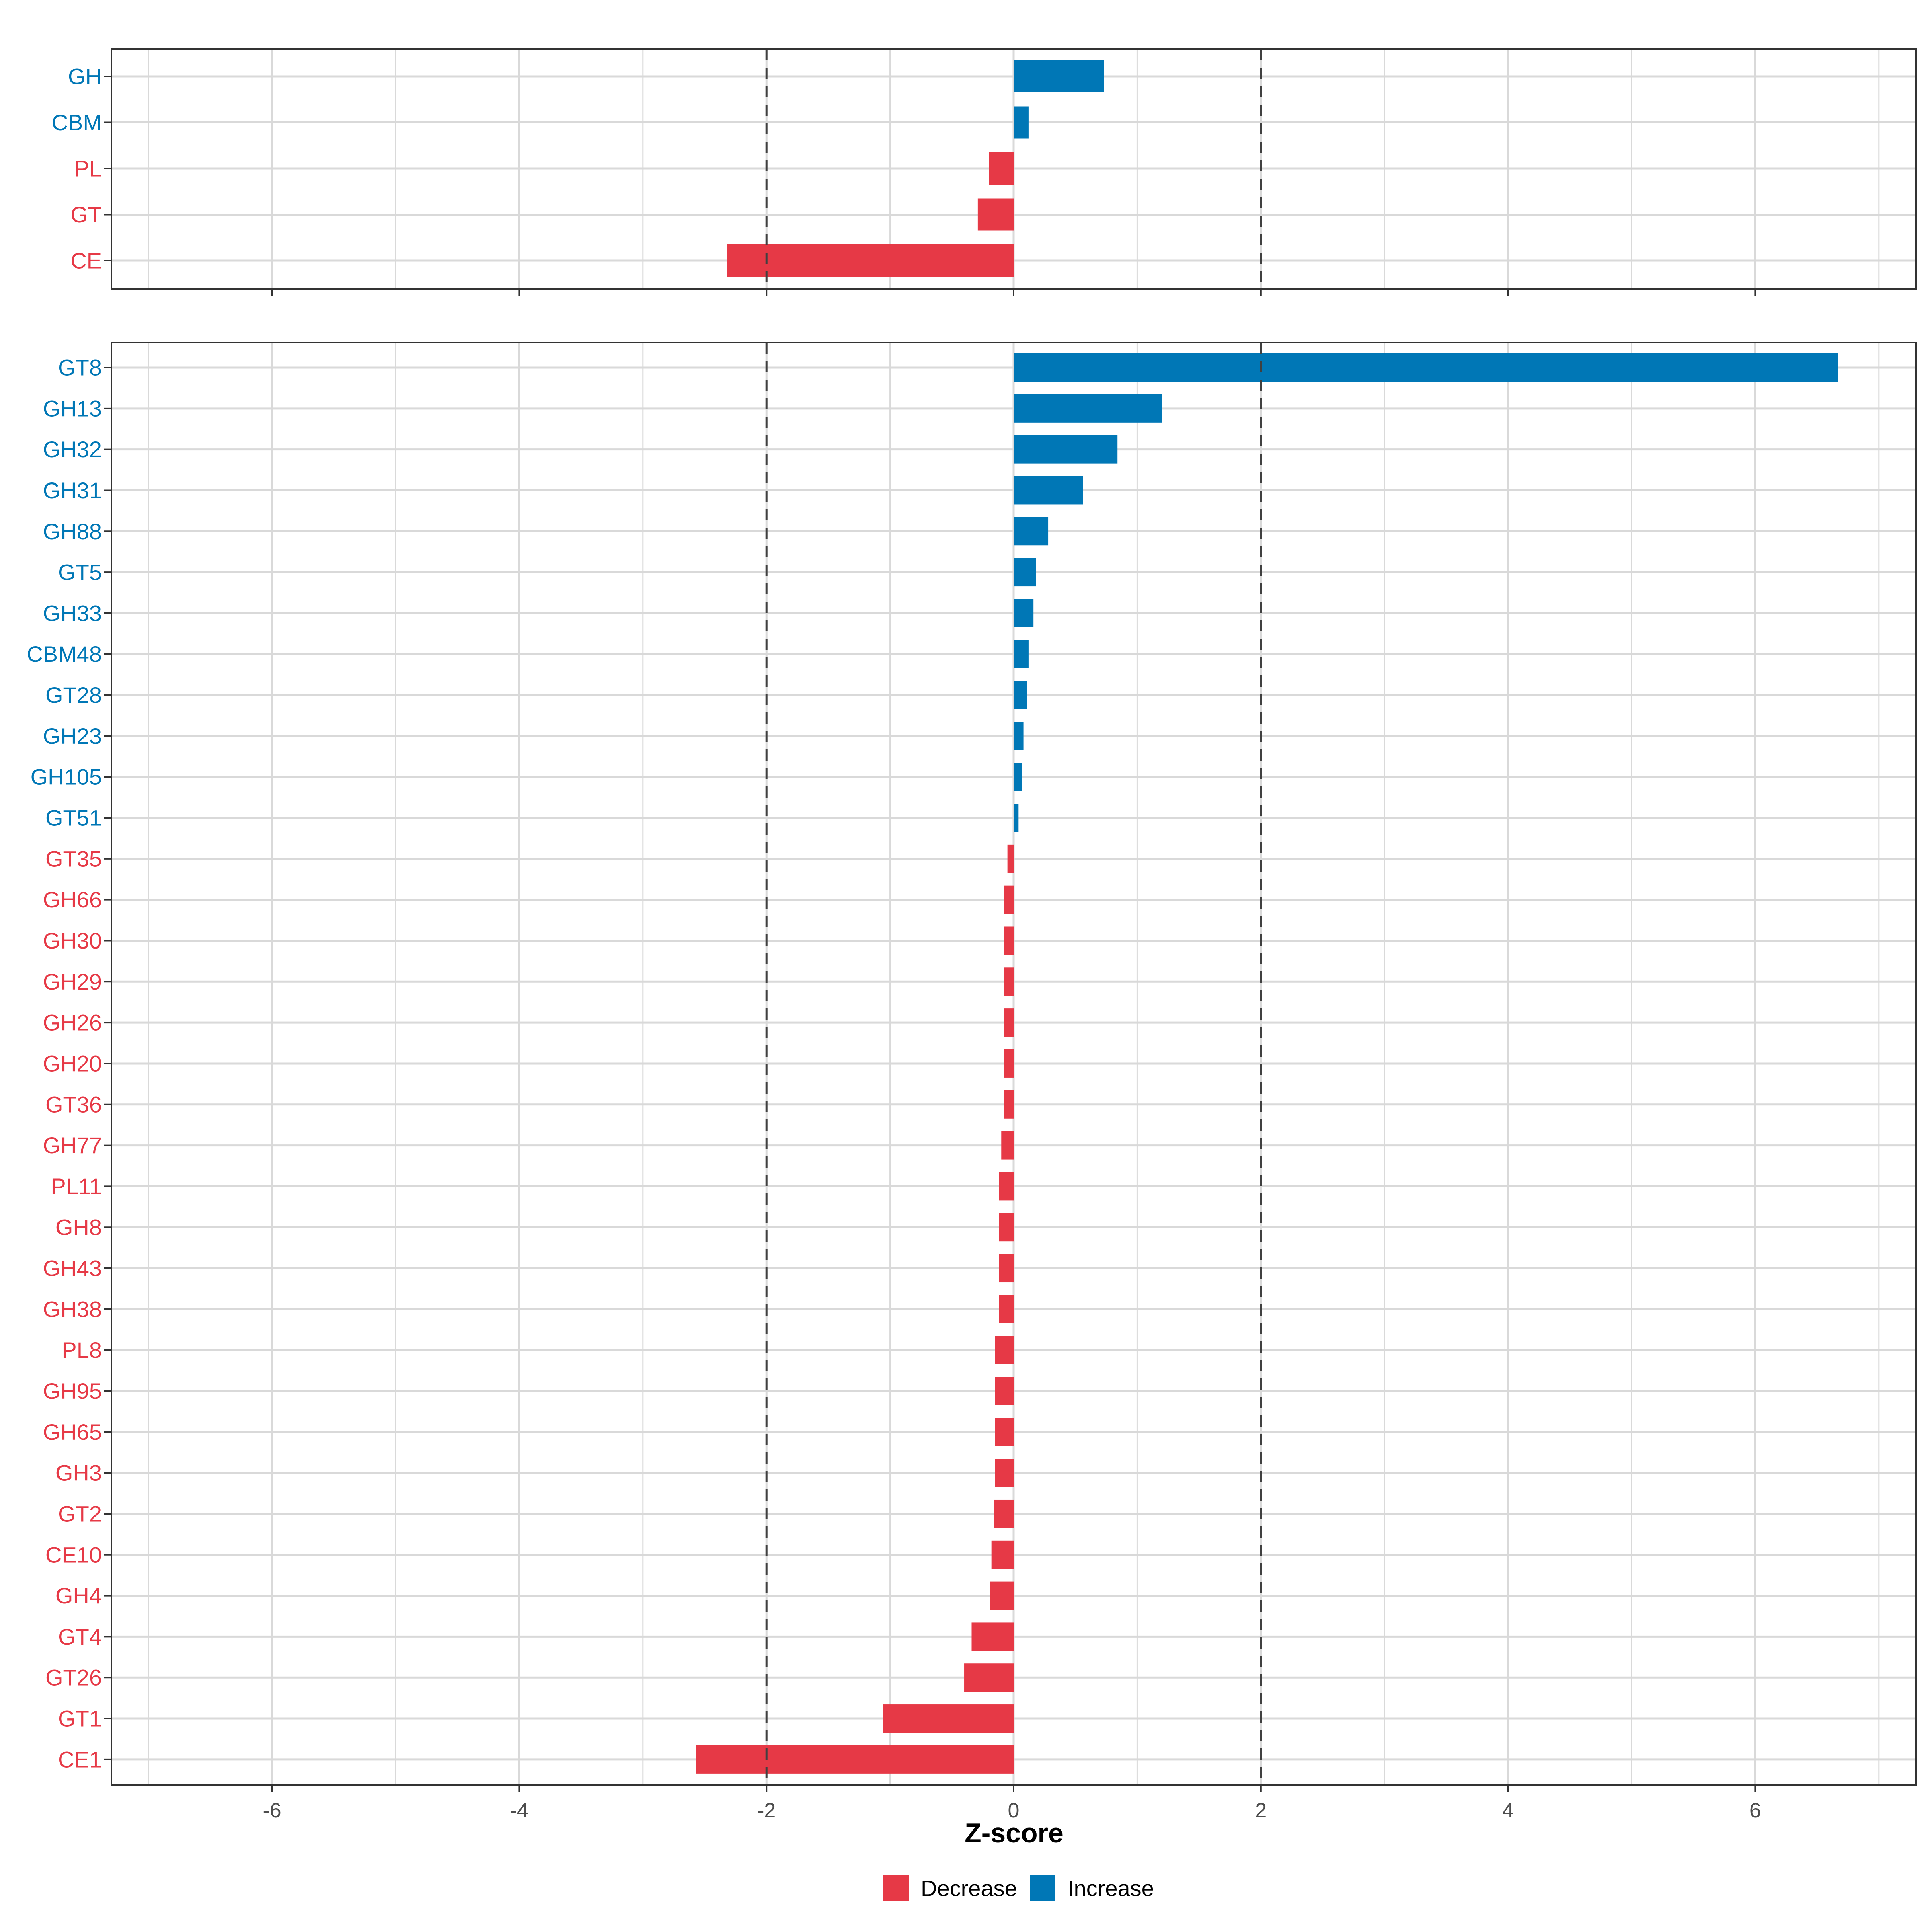 Image resolution: width=1930 pixels, height=1932 pixels. Describe the element at coordinates (1001, 168) in the screenshot. I see `bar-PL` at that location.